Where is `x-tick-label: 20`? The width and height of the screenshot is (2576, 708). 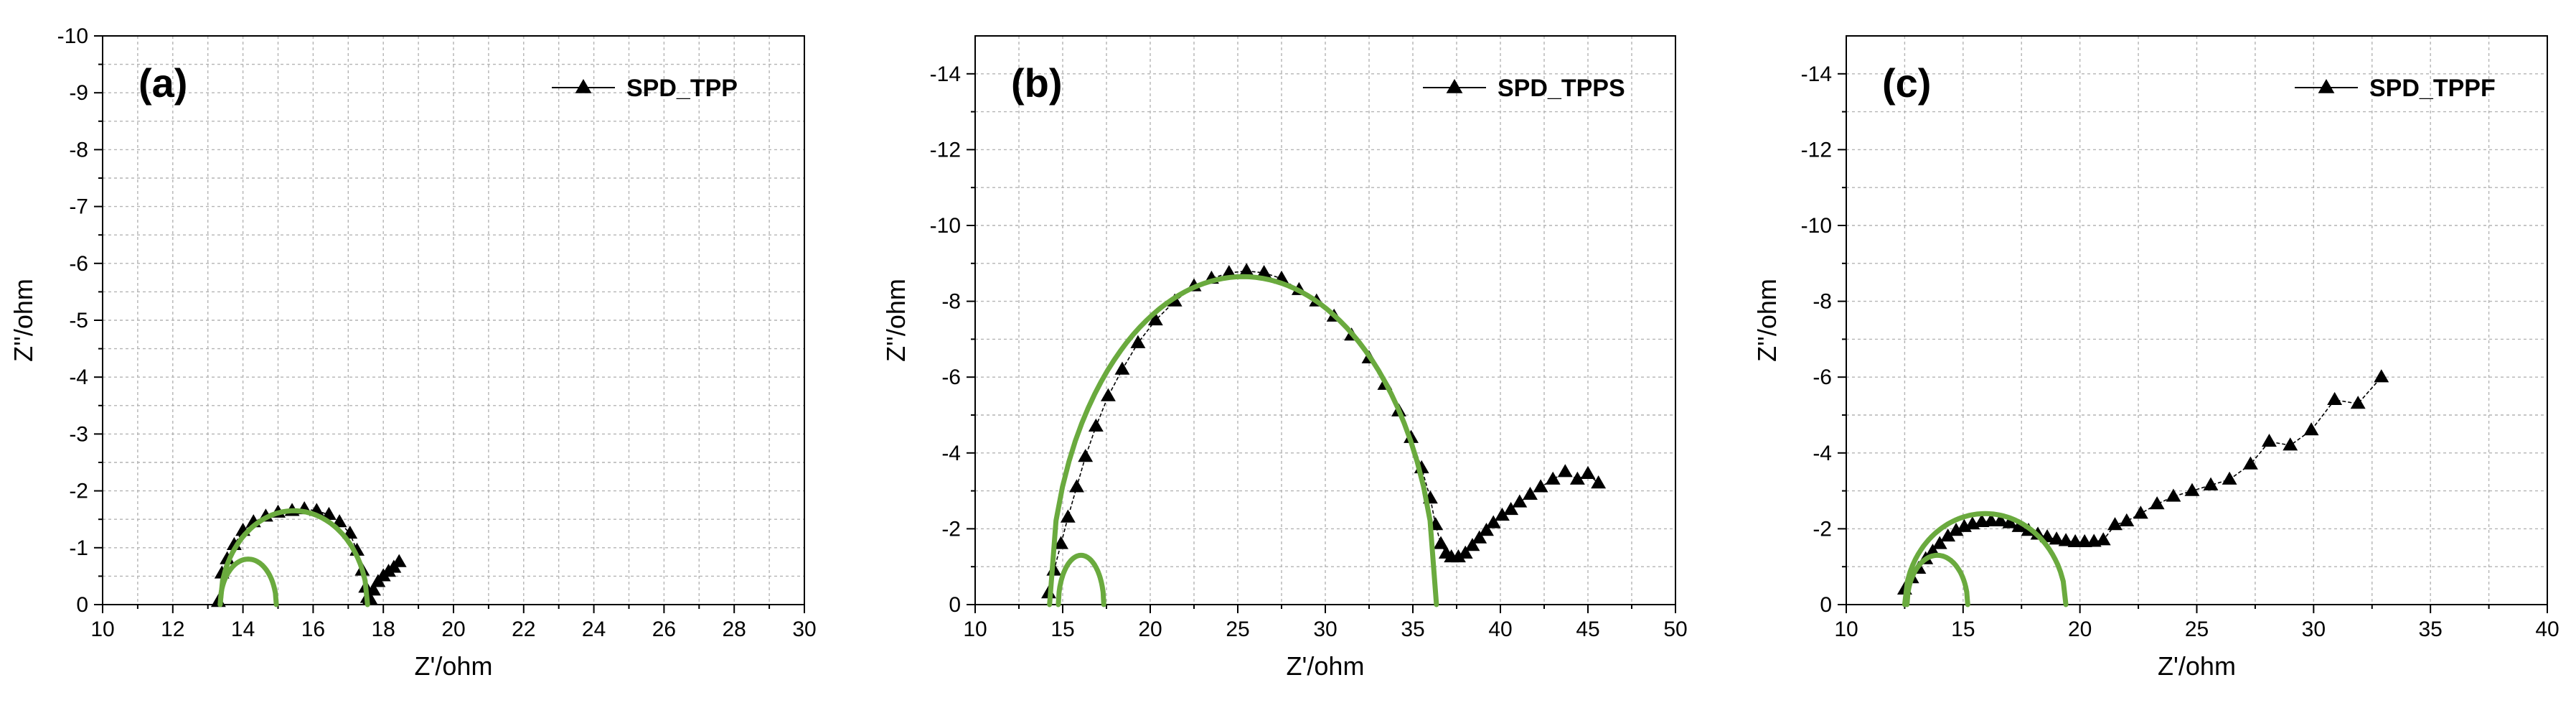
x-tick-label: 20 is located at coordinates (1150, 629).